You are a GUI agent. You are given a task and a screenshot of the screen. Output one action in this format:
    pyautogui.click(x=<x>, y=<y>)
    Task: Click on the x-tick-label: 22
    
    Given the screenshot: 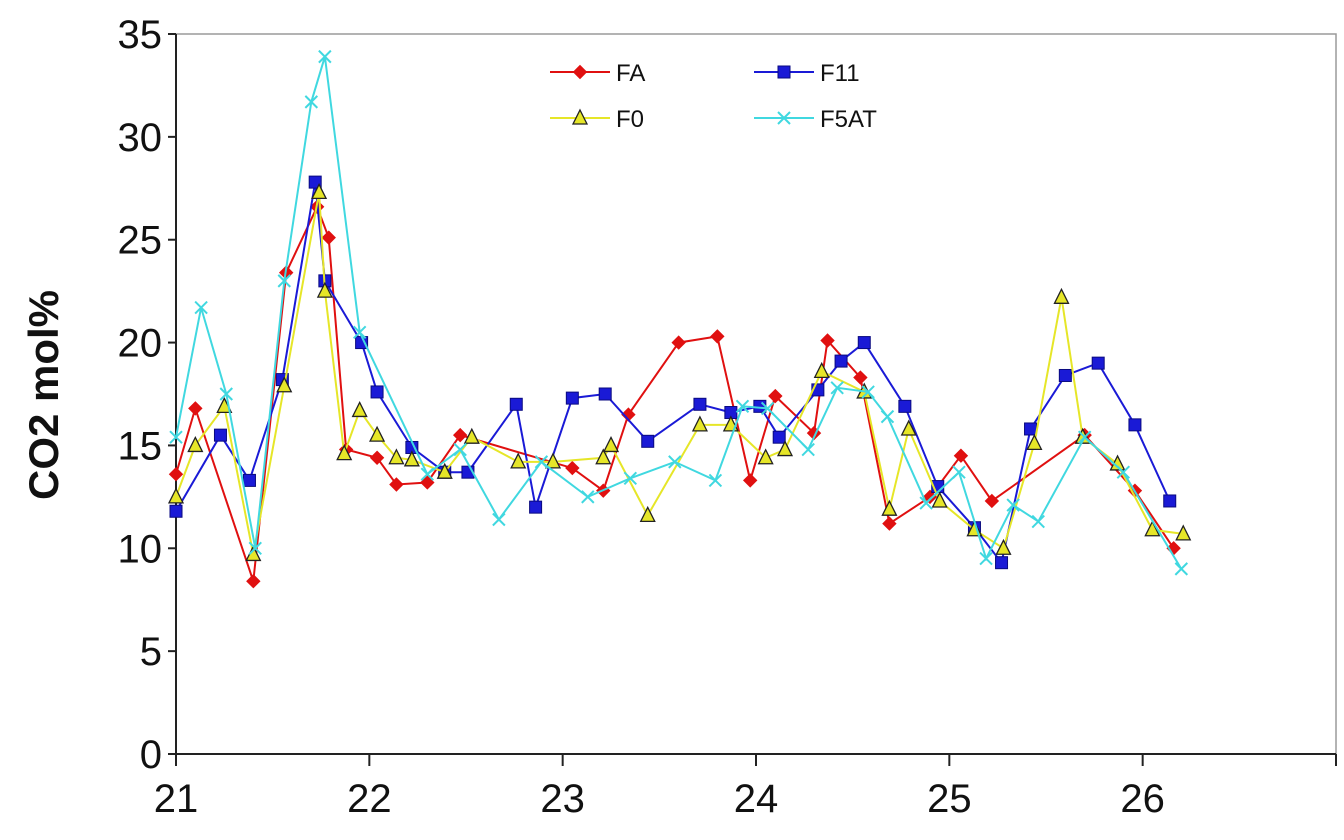 What is the action you would take?
    pyautogui.click(x=369, y=799)
    